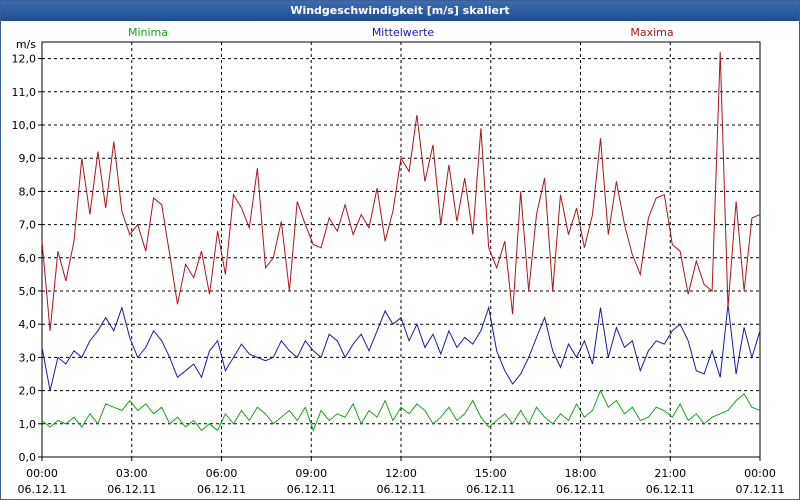 The width and height of the screenshot is (800, 500). What do you see at coordinates (311, 473) in the screenshot?
I see `x-tick-time: 09:00` at bounding box center [311, 473].